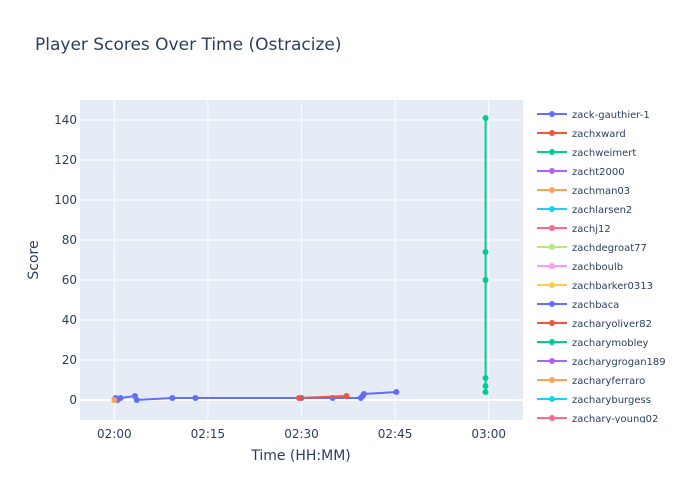 The height and width of the screenshot is (500, 700). I want to click on legend-item: zachman03, so click(583, 191).